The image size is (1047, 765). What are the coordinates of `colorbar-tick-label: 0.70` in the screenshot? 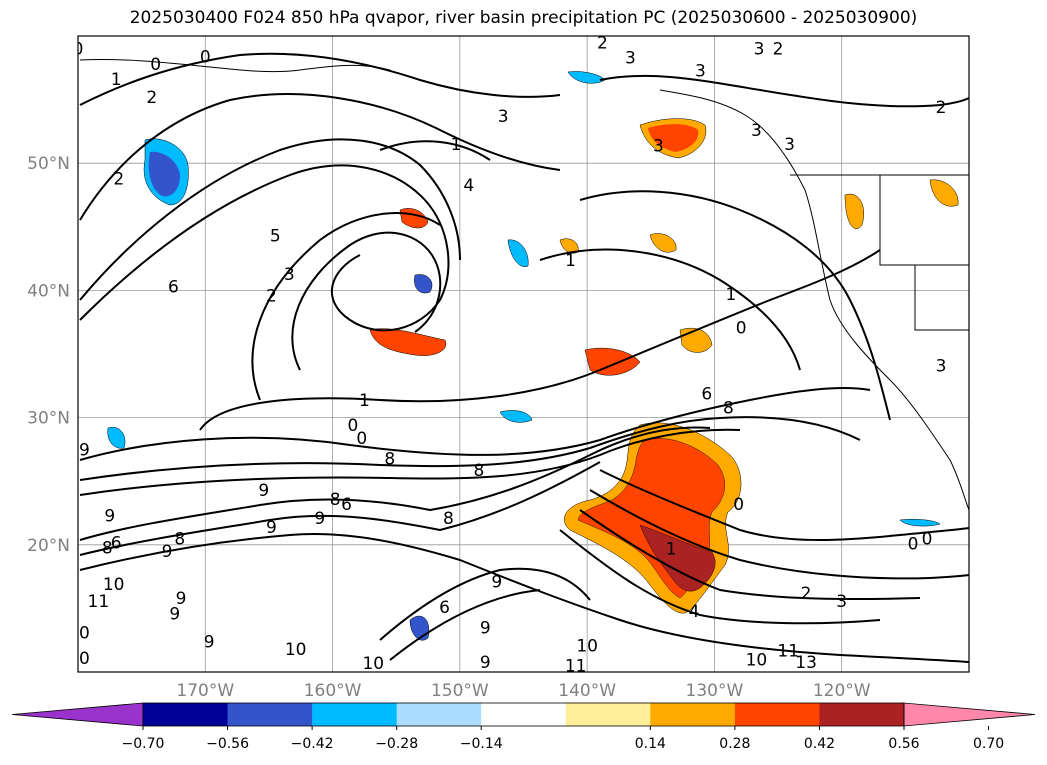 It's located at (988, 744).